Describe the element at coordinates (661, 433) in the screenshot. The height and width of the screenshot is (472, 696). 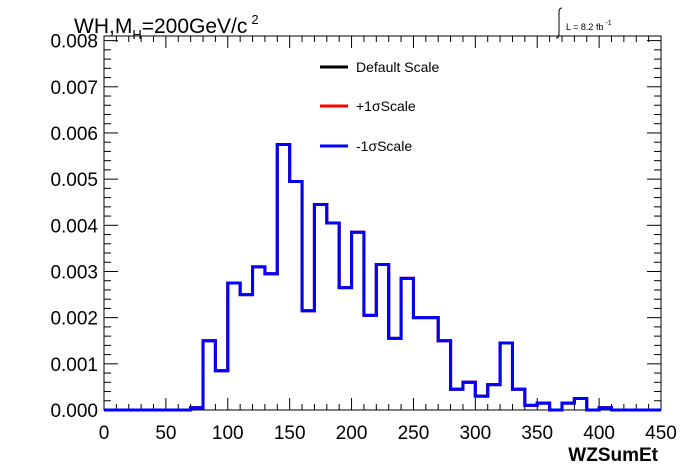
I see `x-tick-label: 450` at that location.